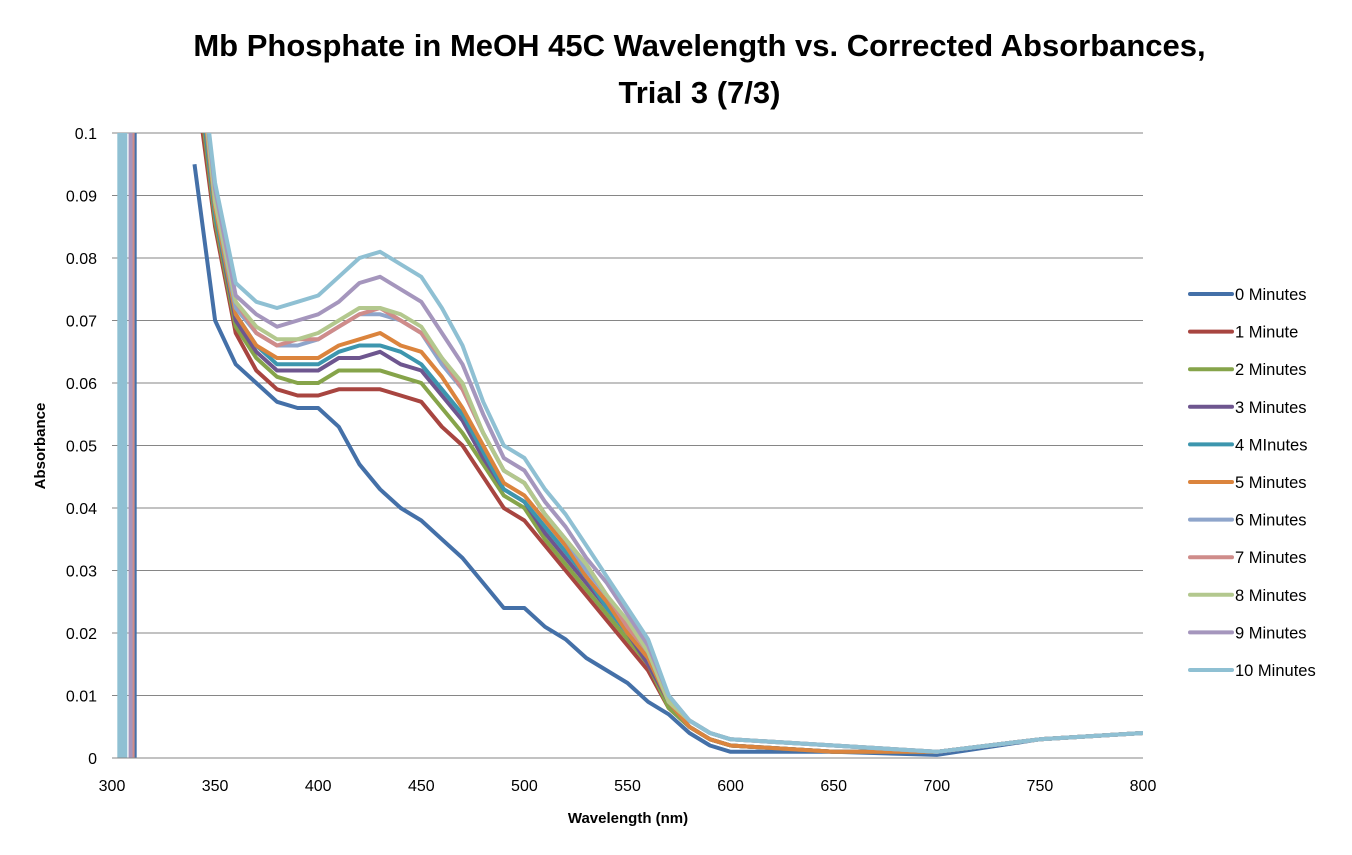 The image size is (1352, 855). Describe the element at coordinates (86, 134) in the screenshot. I see `y-tick-label: 0.1` at that location.